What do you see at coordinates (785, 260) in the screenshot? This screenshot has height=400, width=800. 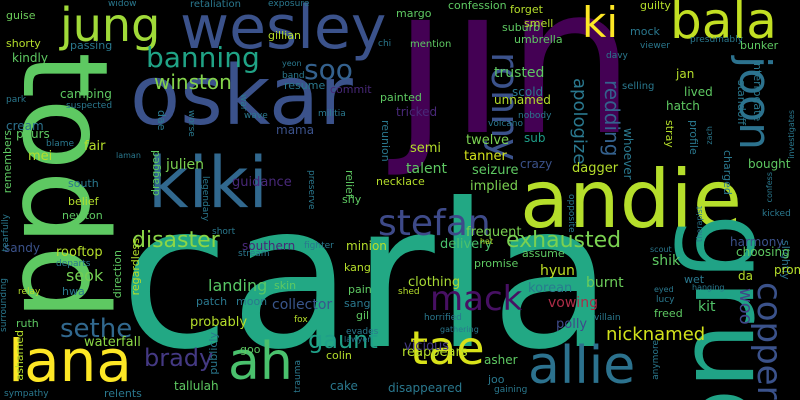 I see `word: slightly` at bounding box center [785, 260].